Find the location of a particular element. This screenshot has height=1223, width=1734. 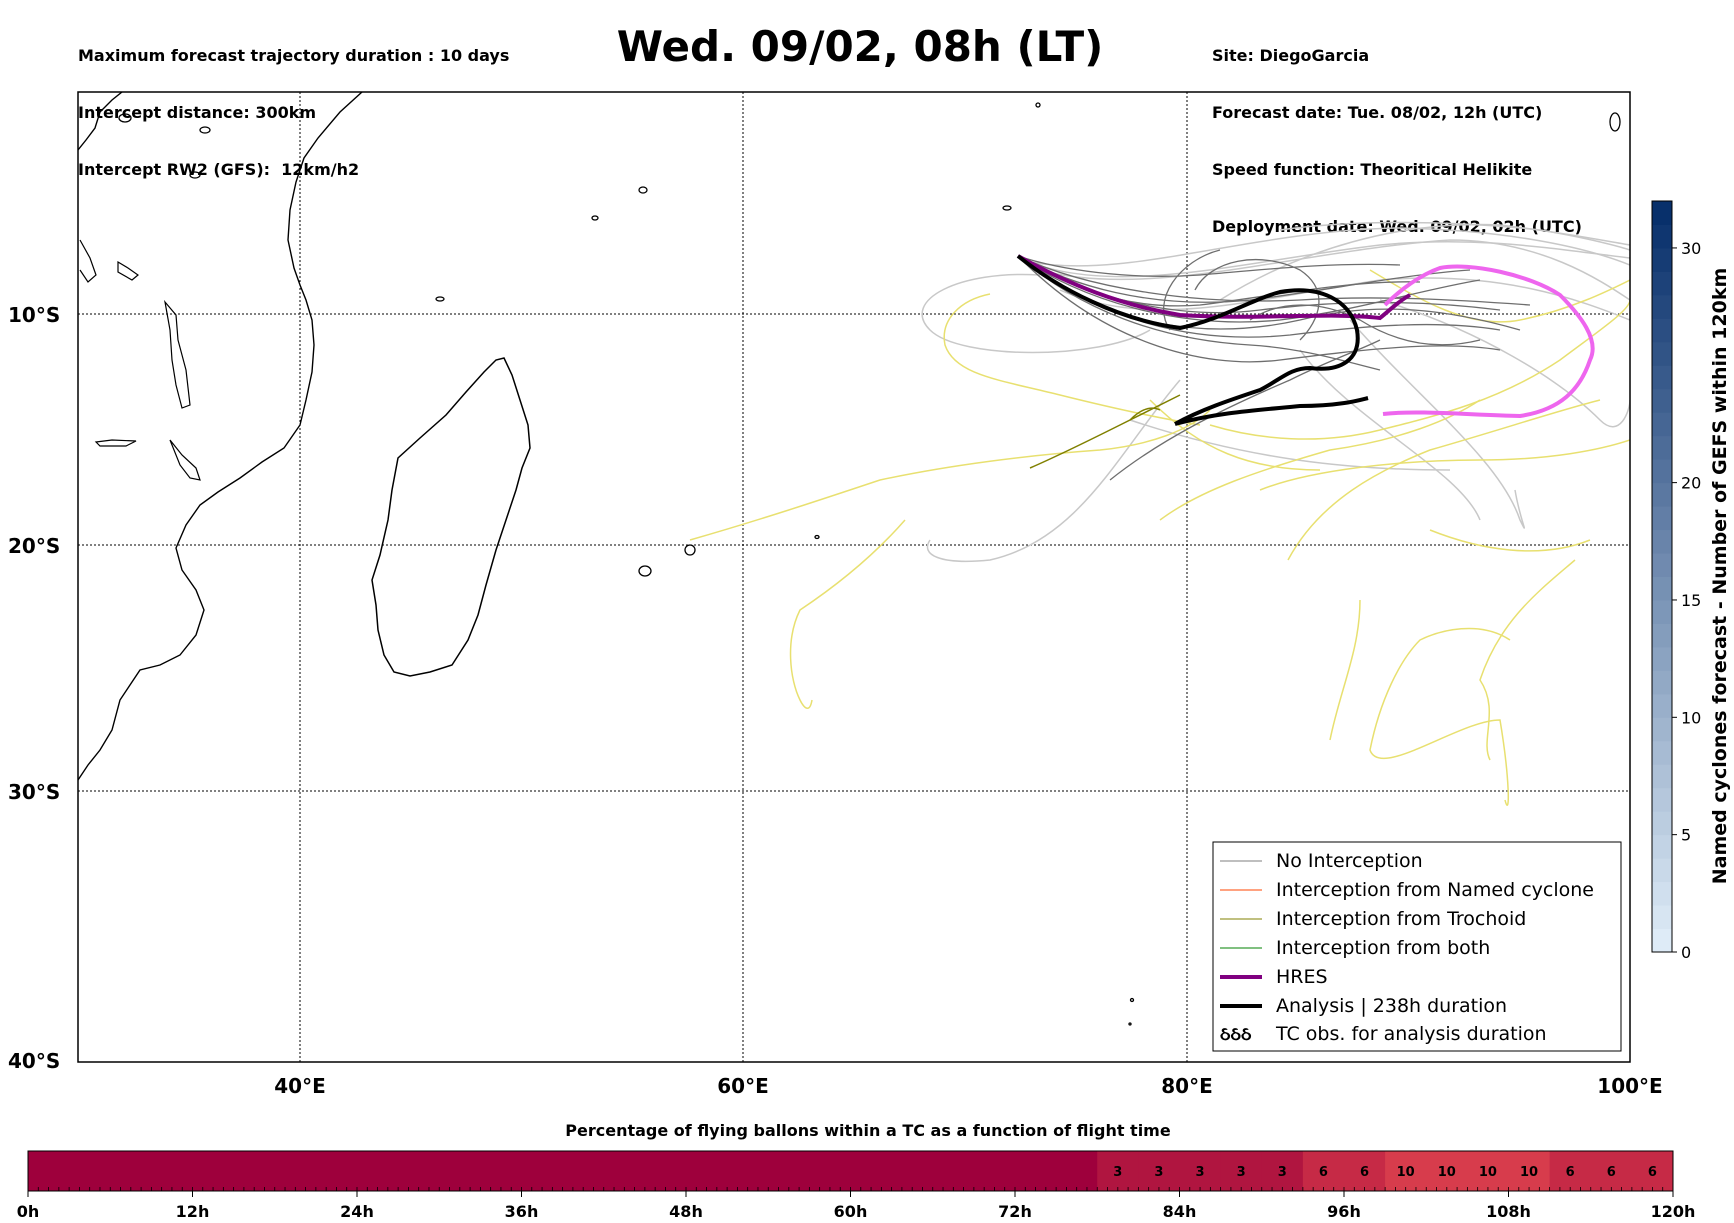

bottom-colorbar-time-label: 12h is located at coordinates (193, 1211).